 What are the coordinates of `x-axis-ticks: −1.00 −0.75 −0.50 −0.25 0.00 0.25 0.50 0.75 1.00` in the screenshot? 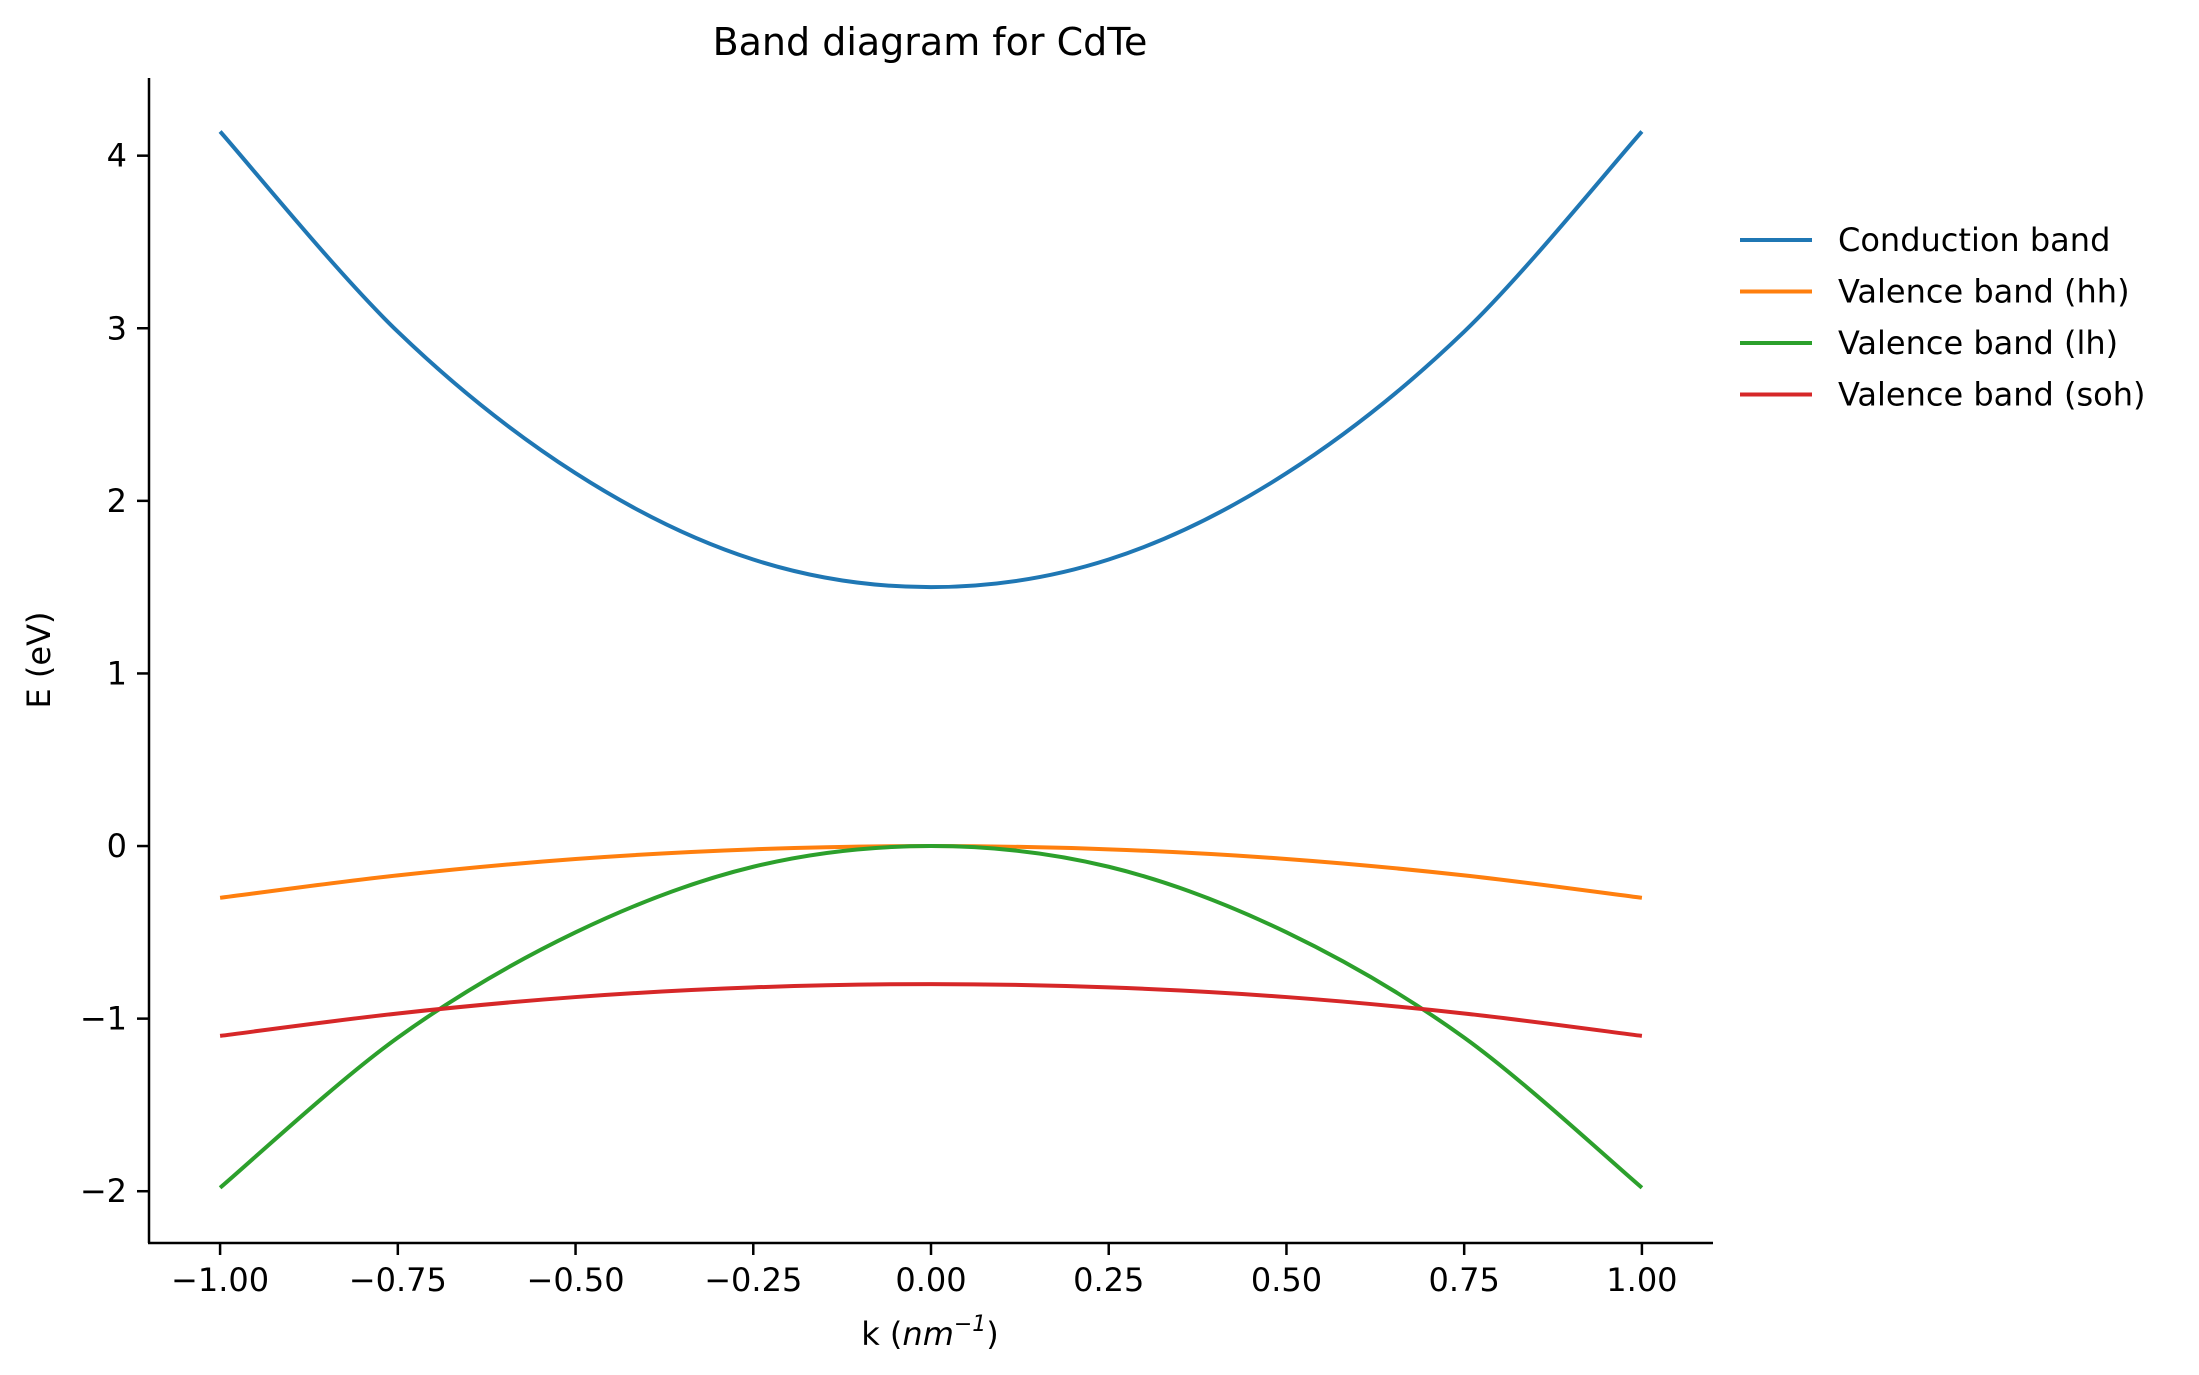 It's located at (924, 1271).